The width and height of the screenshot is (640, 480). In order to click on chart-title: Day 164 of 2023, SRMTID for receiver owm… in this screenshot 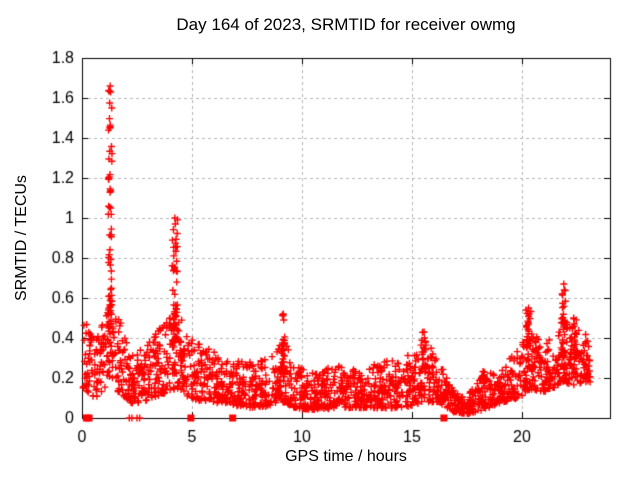, I will do `click(346, 24)`.